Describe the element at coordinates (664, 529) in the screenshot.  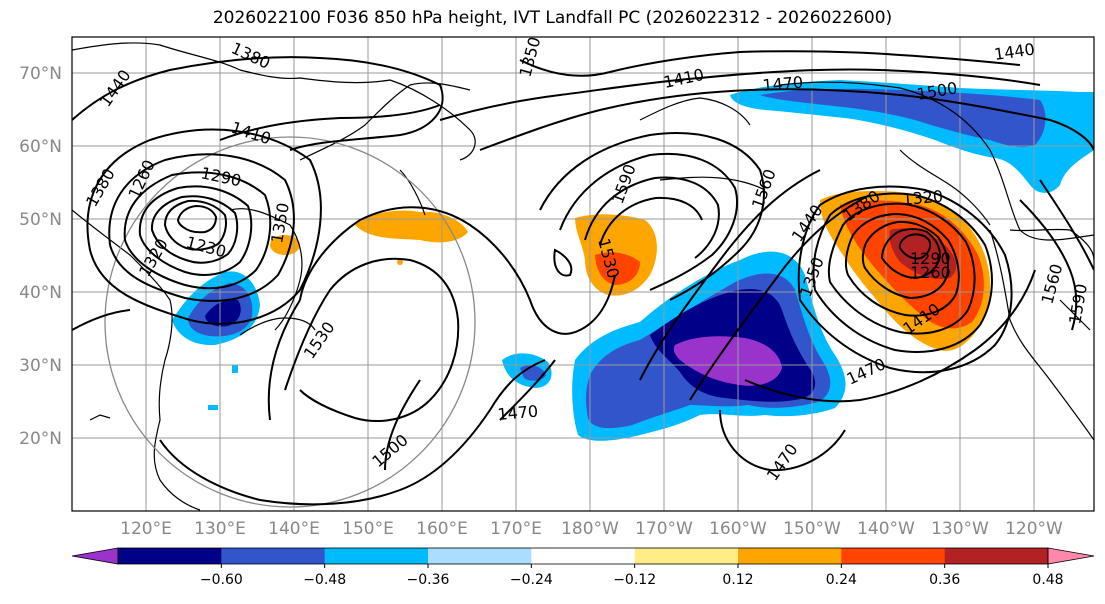
I see `lon-label: 170°W` at that location.